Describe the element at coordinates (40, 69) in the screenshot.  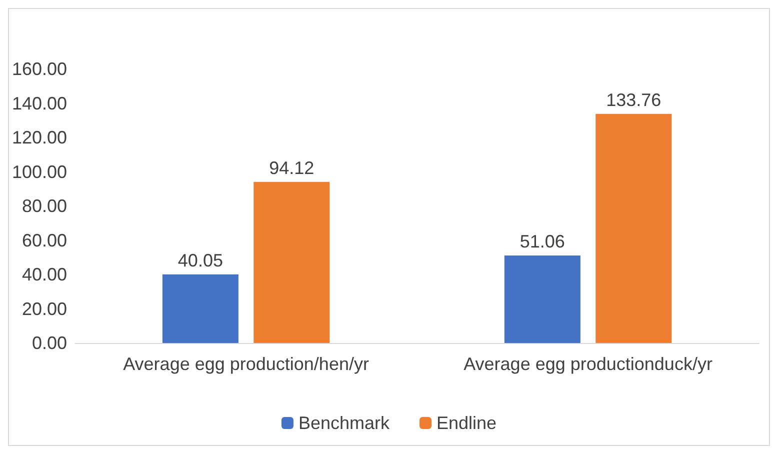
I see `y-tick-label: 160.00` at that location.